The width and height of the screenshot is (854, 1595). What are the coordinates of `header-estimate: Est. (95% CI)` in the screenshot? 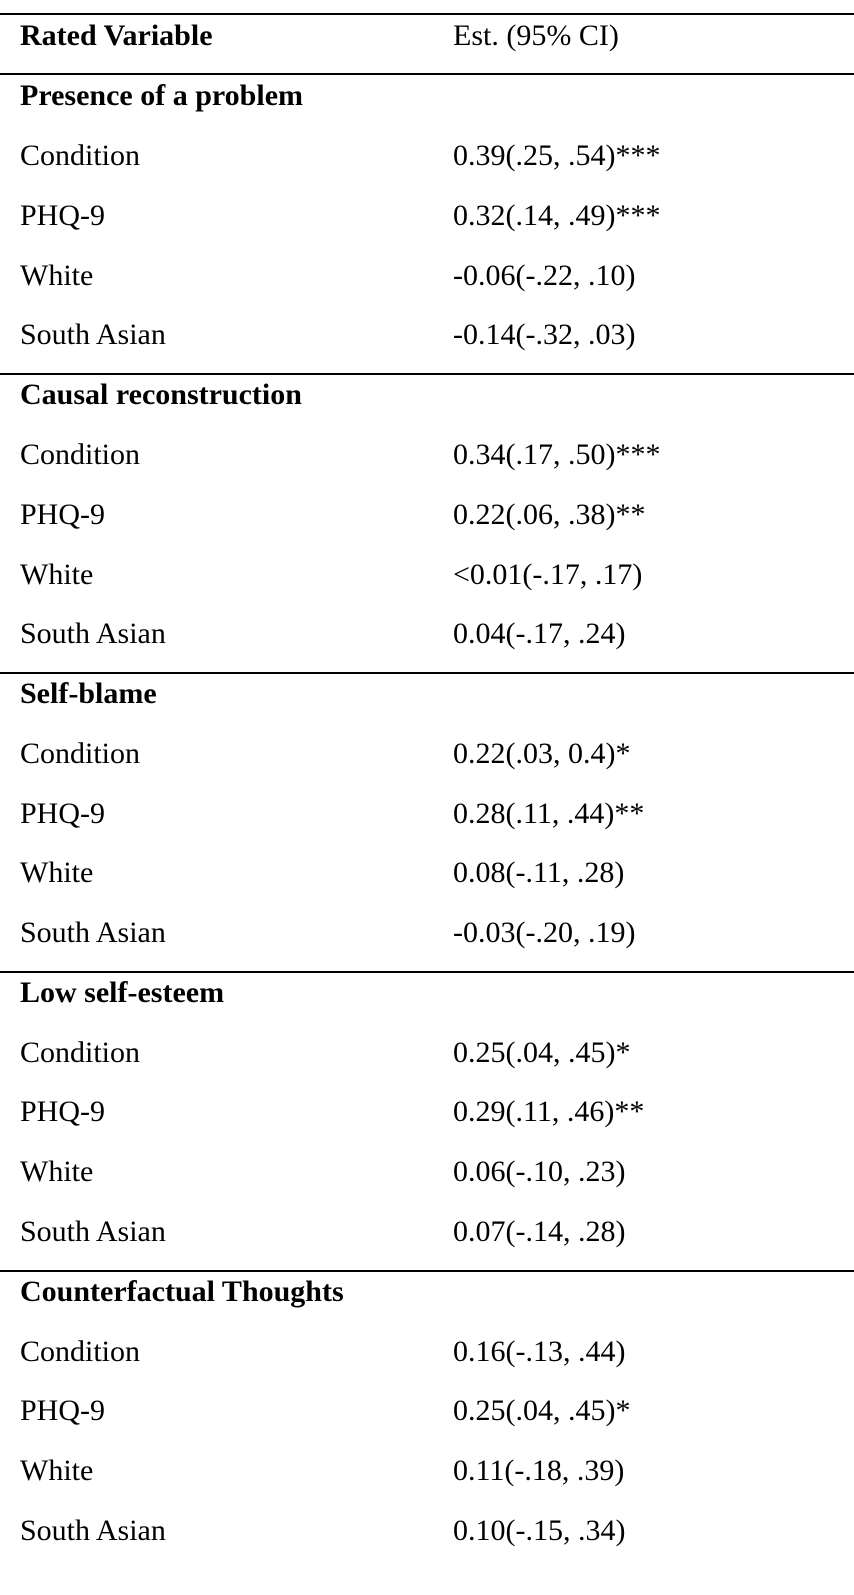 It's located at (536, 35).